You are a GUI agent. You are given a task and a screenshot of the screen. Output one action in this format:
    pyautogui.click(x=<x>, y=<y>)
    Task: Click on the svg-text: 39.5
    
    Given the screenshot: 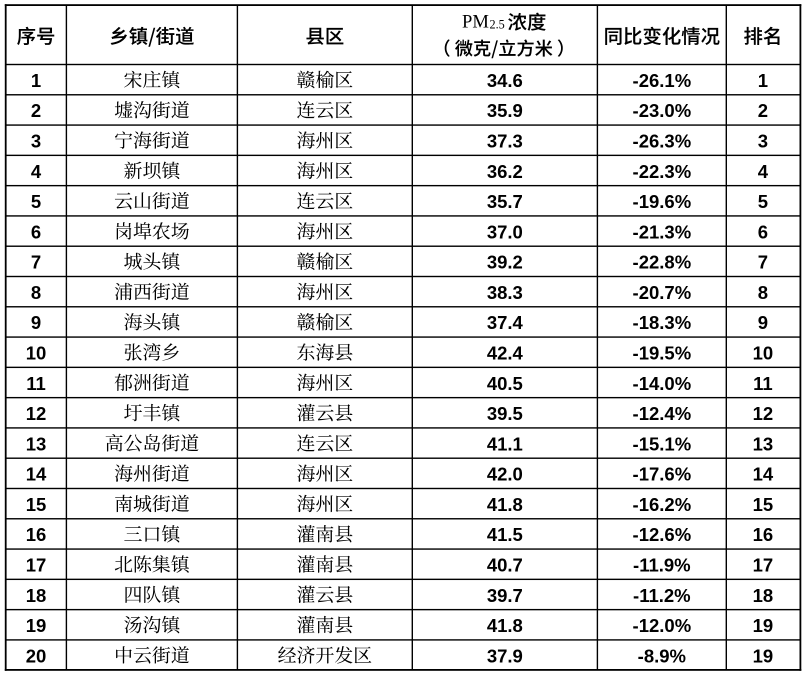 What is the action you would take?
    pyautogui.click(x=505, y=413)
    